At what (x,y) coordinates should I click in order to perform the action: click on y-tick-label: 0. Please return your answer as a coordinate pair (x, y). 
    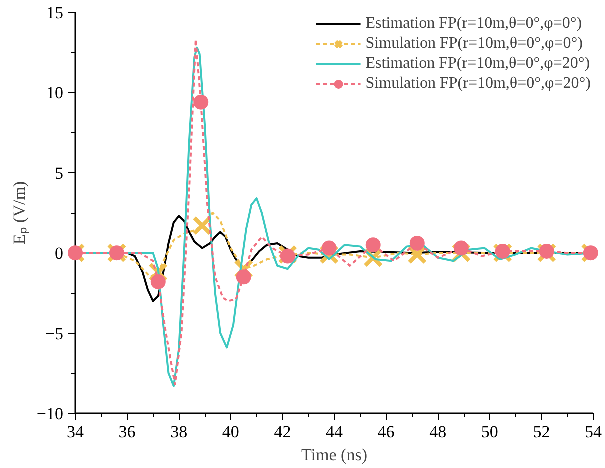
    Looking at the image, I should click on (59, 254).